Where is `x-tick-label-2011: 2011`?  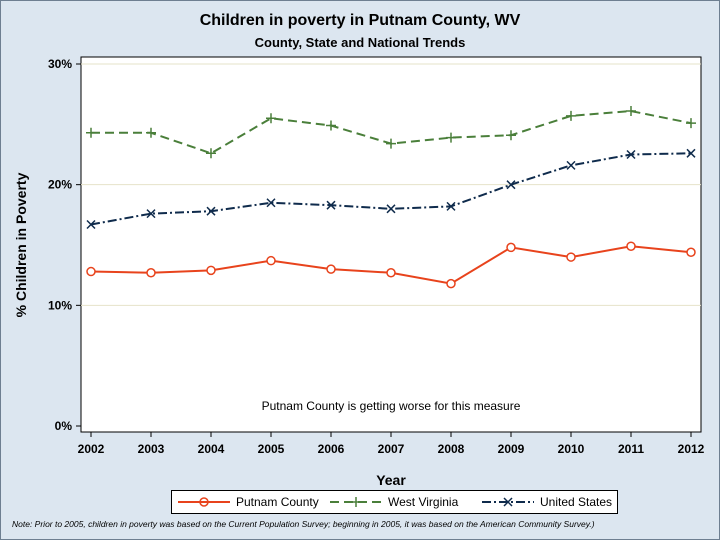
x-tick-label-2011: 2011 is located at coordinates (631, 449).